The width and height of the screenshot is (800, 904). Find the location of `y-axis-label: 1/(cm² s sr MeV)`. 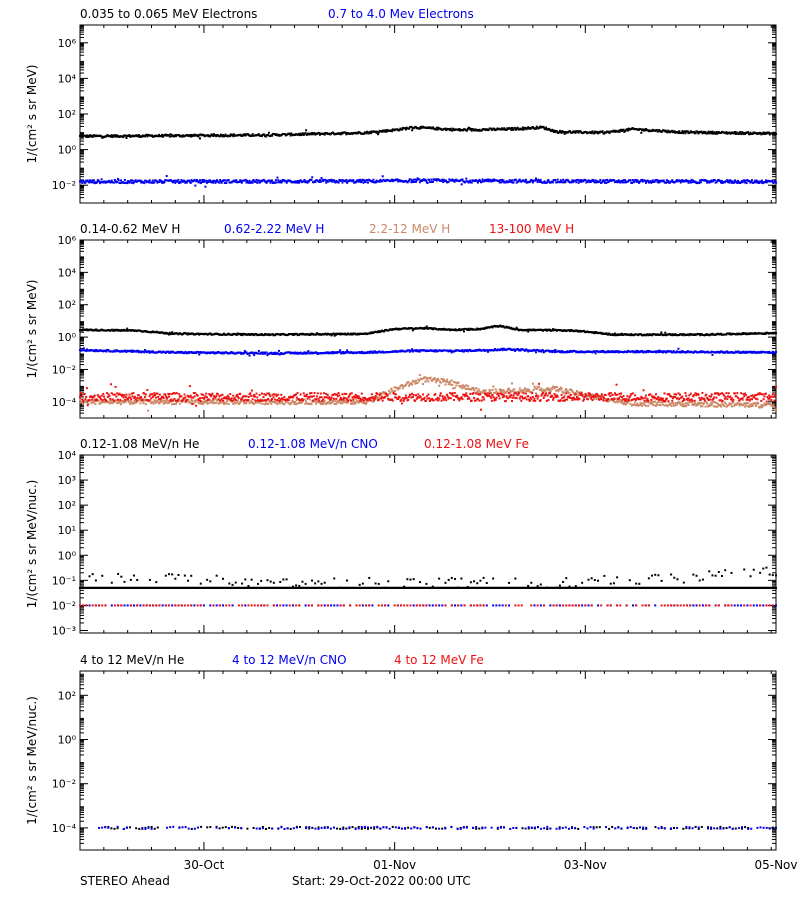

y-axis-label: 1/(cm² s sr MeV) is located at coordinates (32, 329).